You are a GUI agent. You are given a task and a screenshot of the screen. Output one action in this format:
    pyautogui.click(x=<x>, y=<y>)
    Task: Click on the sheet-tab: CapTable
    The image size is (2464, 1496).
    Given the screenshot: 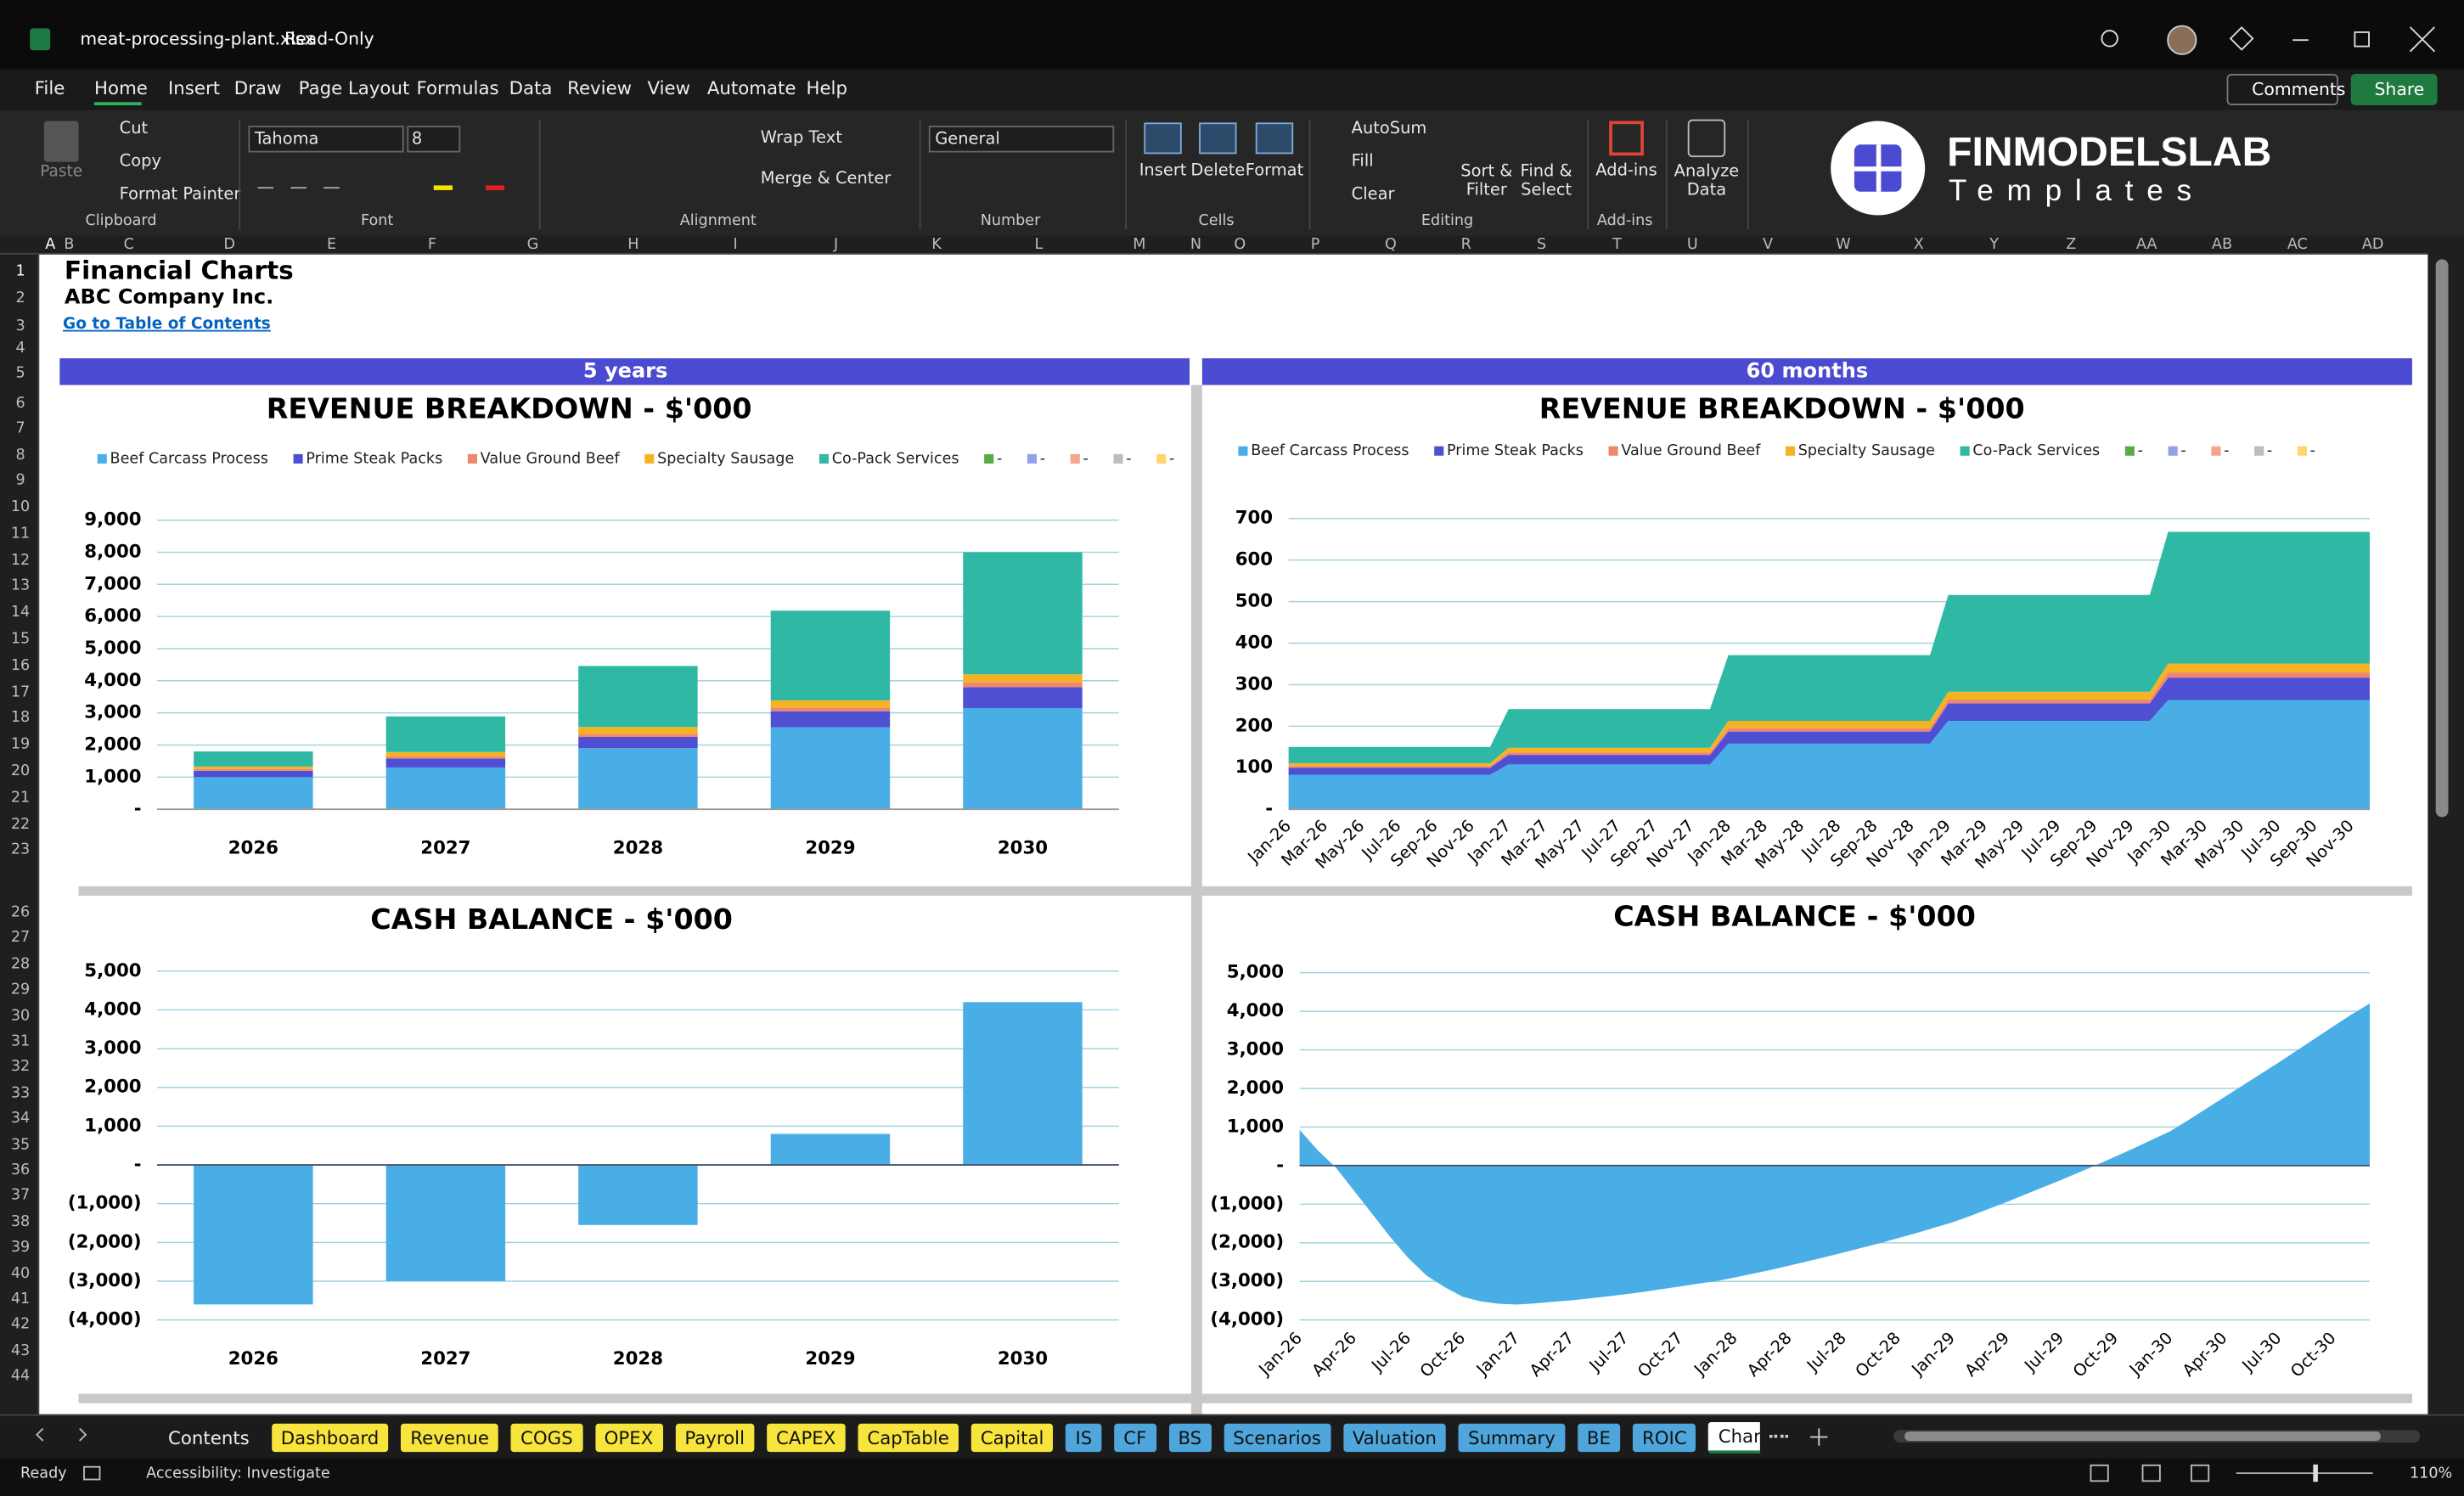 What is the action you would take?
    pyautogui.click(x=908, y=1437)
    